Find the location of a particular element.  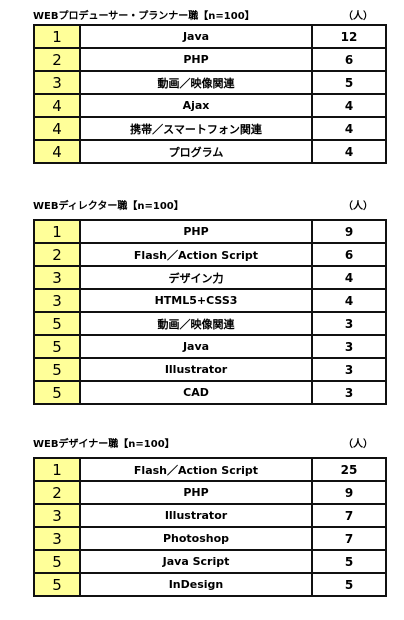

table-row: 5 Java Script 5 is located at coordinates (210, 561).